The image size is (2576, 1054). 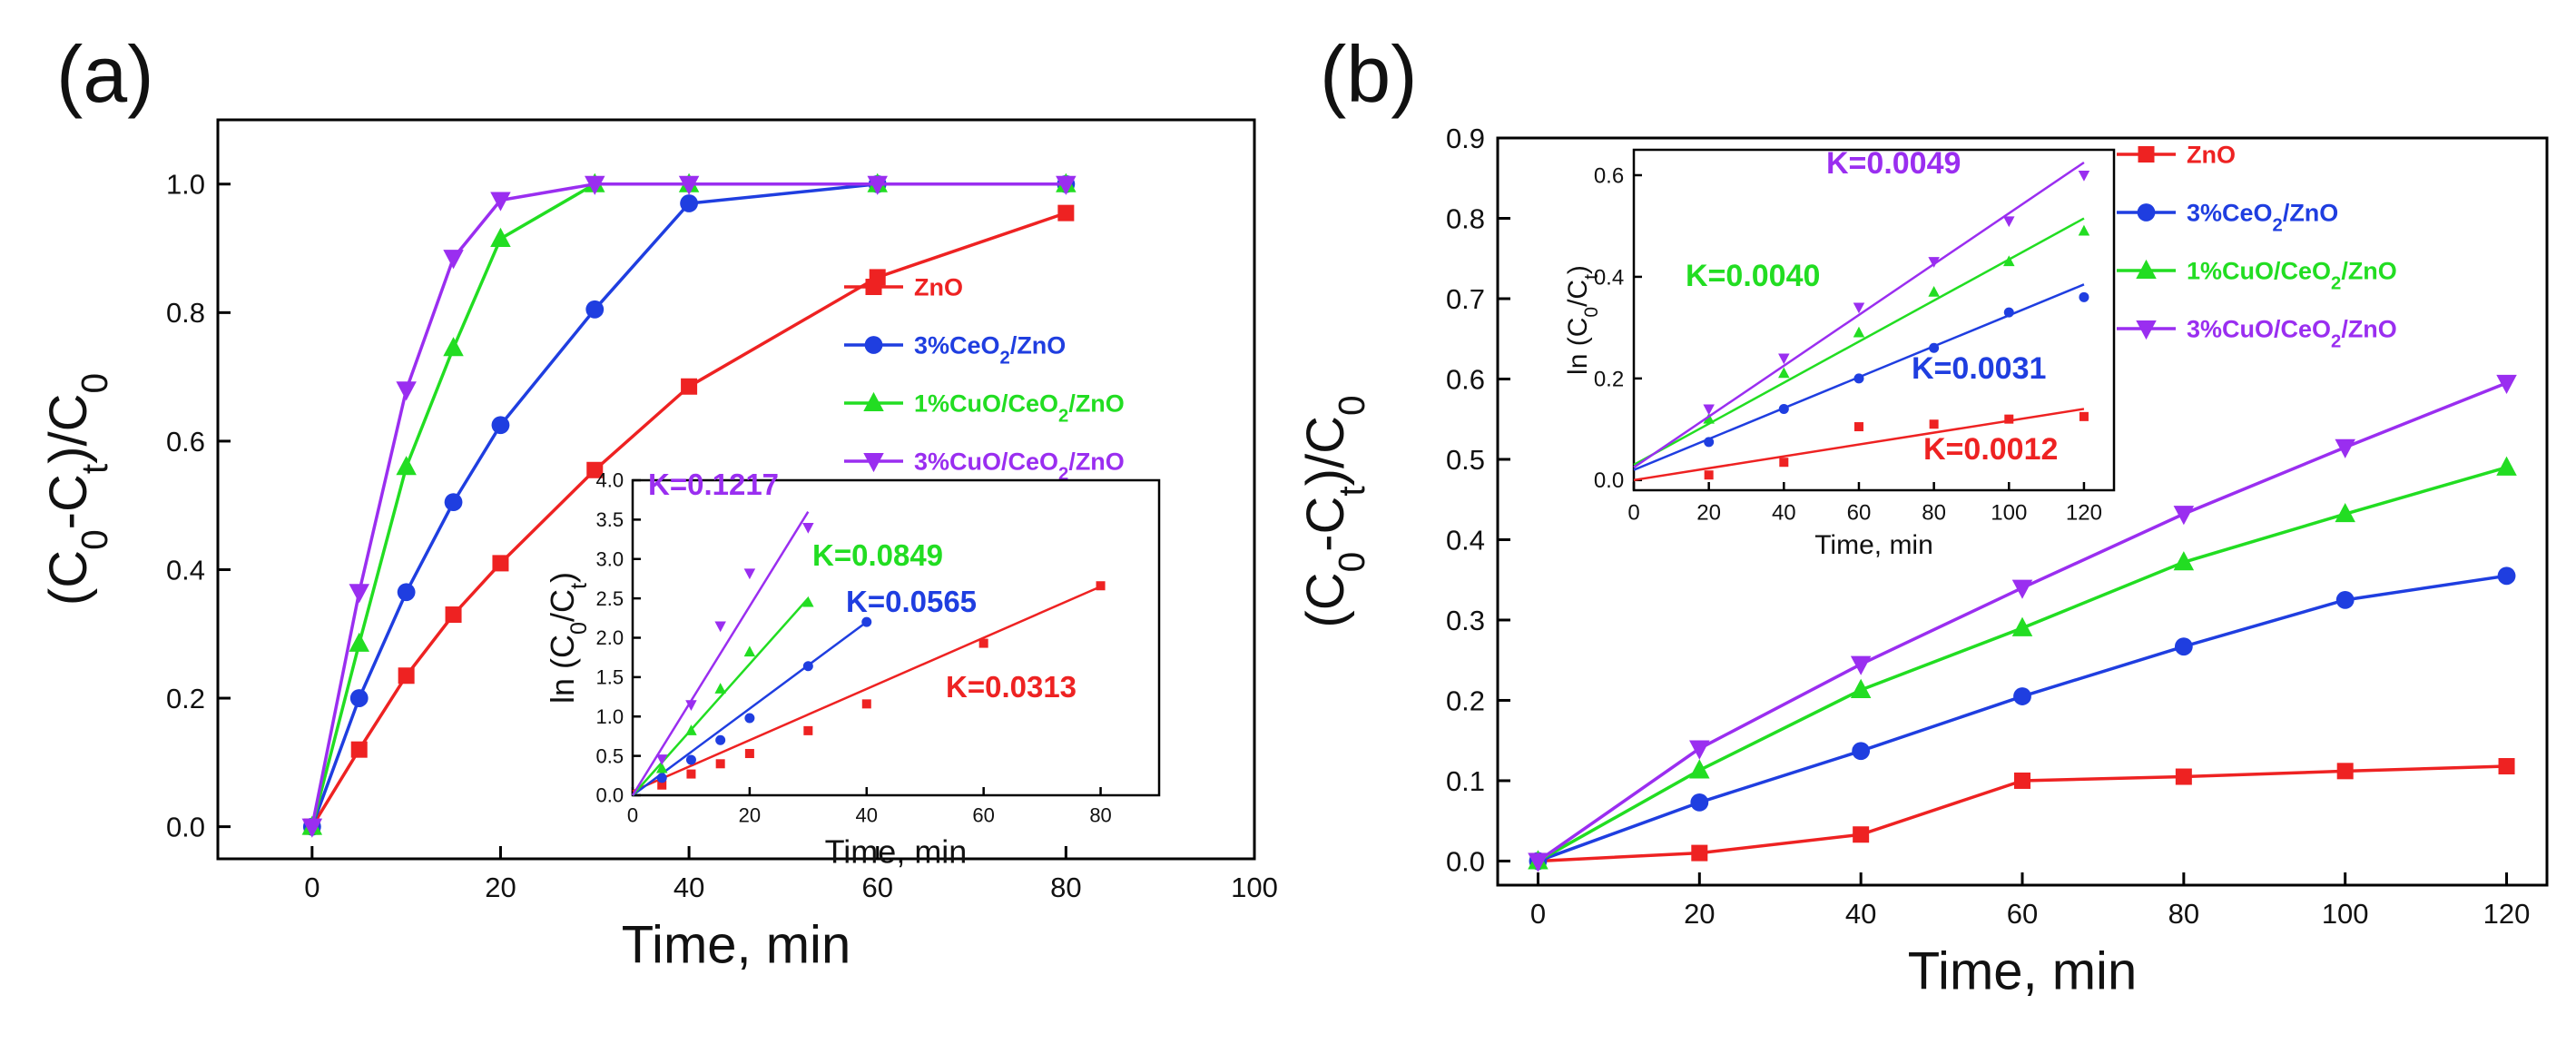 What do you see at coordinates (1859, 314) in the screenshot?
I see `fit-line-CuO3` at bounding box center [1859, 314].